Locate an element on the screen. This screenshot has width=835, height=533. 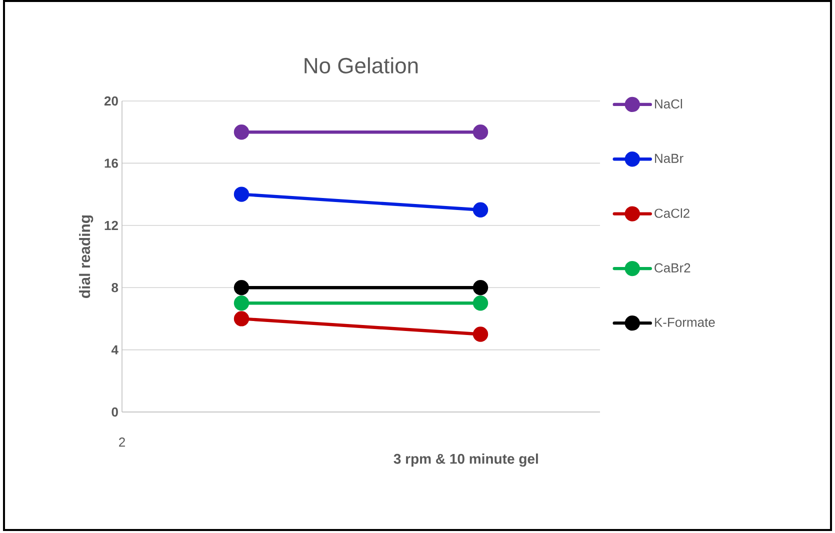
y-tick-label: 4 is located at coordinates (114, 349).